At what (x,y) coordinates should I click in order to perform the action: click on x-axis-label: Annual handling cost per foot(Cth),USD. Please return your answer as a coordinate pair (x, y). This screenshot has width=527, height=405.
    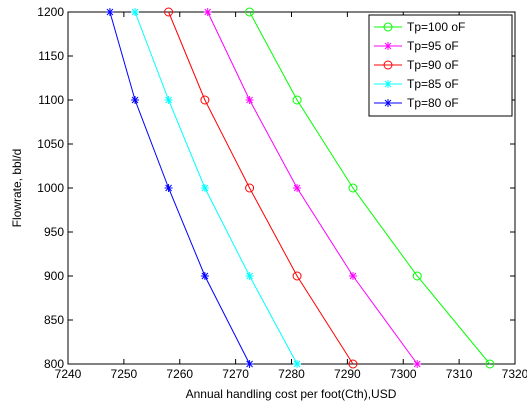
    Looking at the image, I should click on (291, 394).